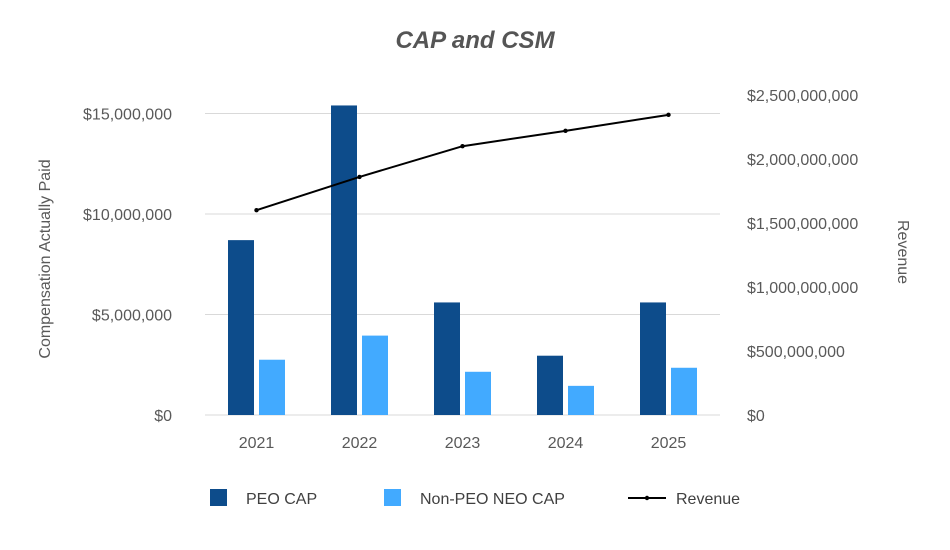  What do you see at coordinates (802, 96) in the screenshot?
I see `right-axis-tick-label: $2,500,000,000` at bounding box center [802, 96].